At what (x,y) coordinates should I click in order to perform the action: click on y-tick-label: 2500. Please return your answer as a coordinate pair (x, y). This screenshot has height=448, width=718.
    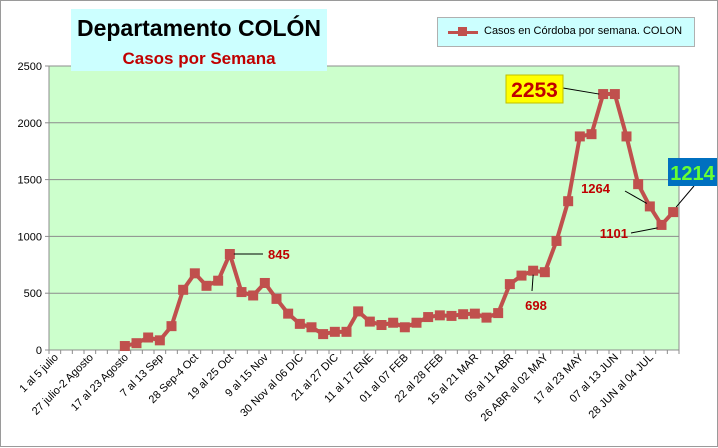
    Looking at the image, I should click on (30, 67).